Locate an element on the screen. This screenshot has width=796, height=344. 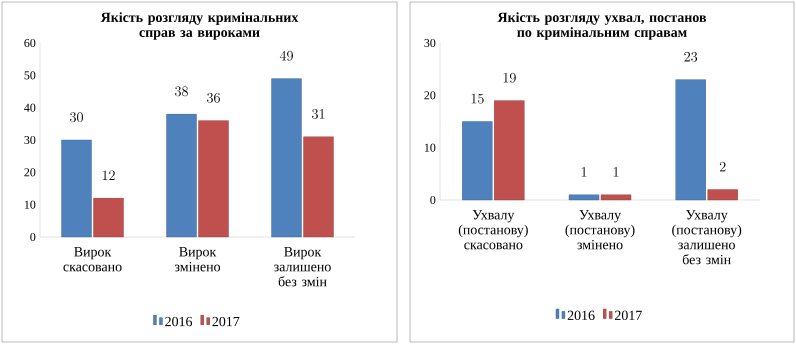
chart-title: Якість розгляду ухвал, постанов по кримінальним справам is located at coordinates (602, 26).